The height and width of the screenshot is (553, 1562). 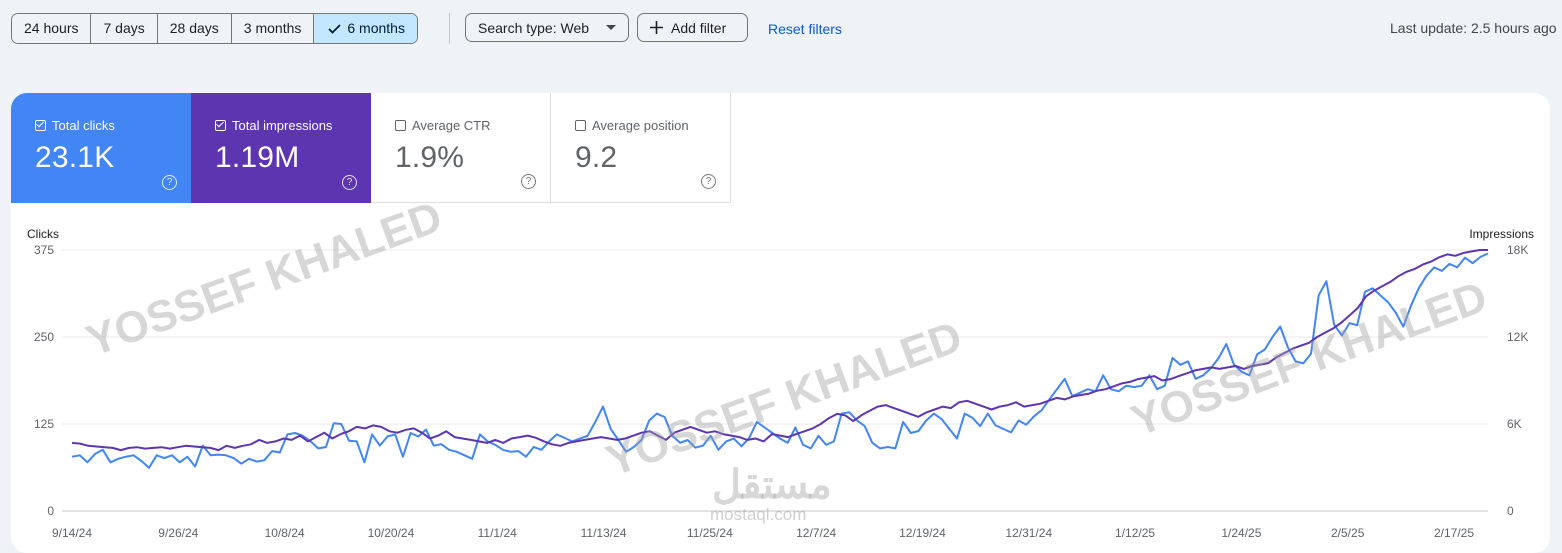 I want to click on metric-label: Total clicks, so click(x=83, y=125).